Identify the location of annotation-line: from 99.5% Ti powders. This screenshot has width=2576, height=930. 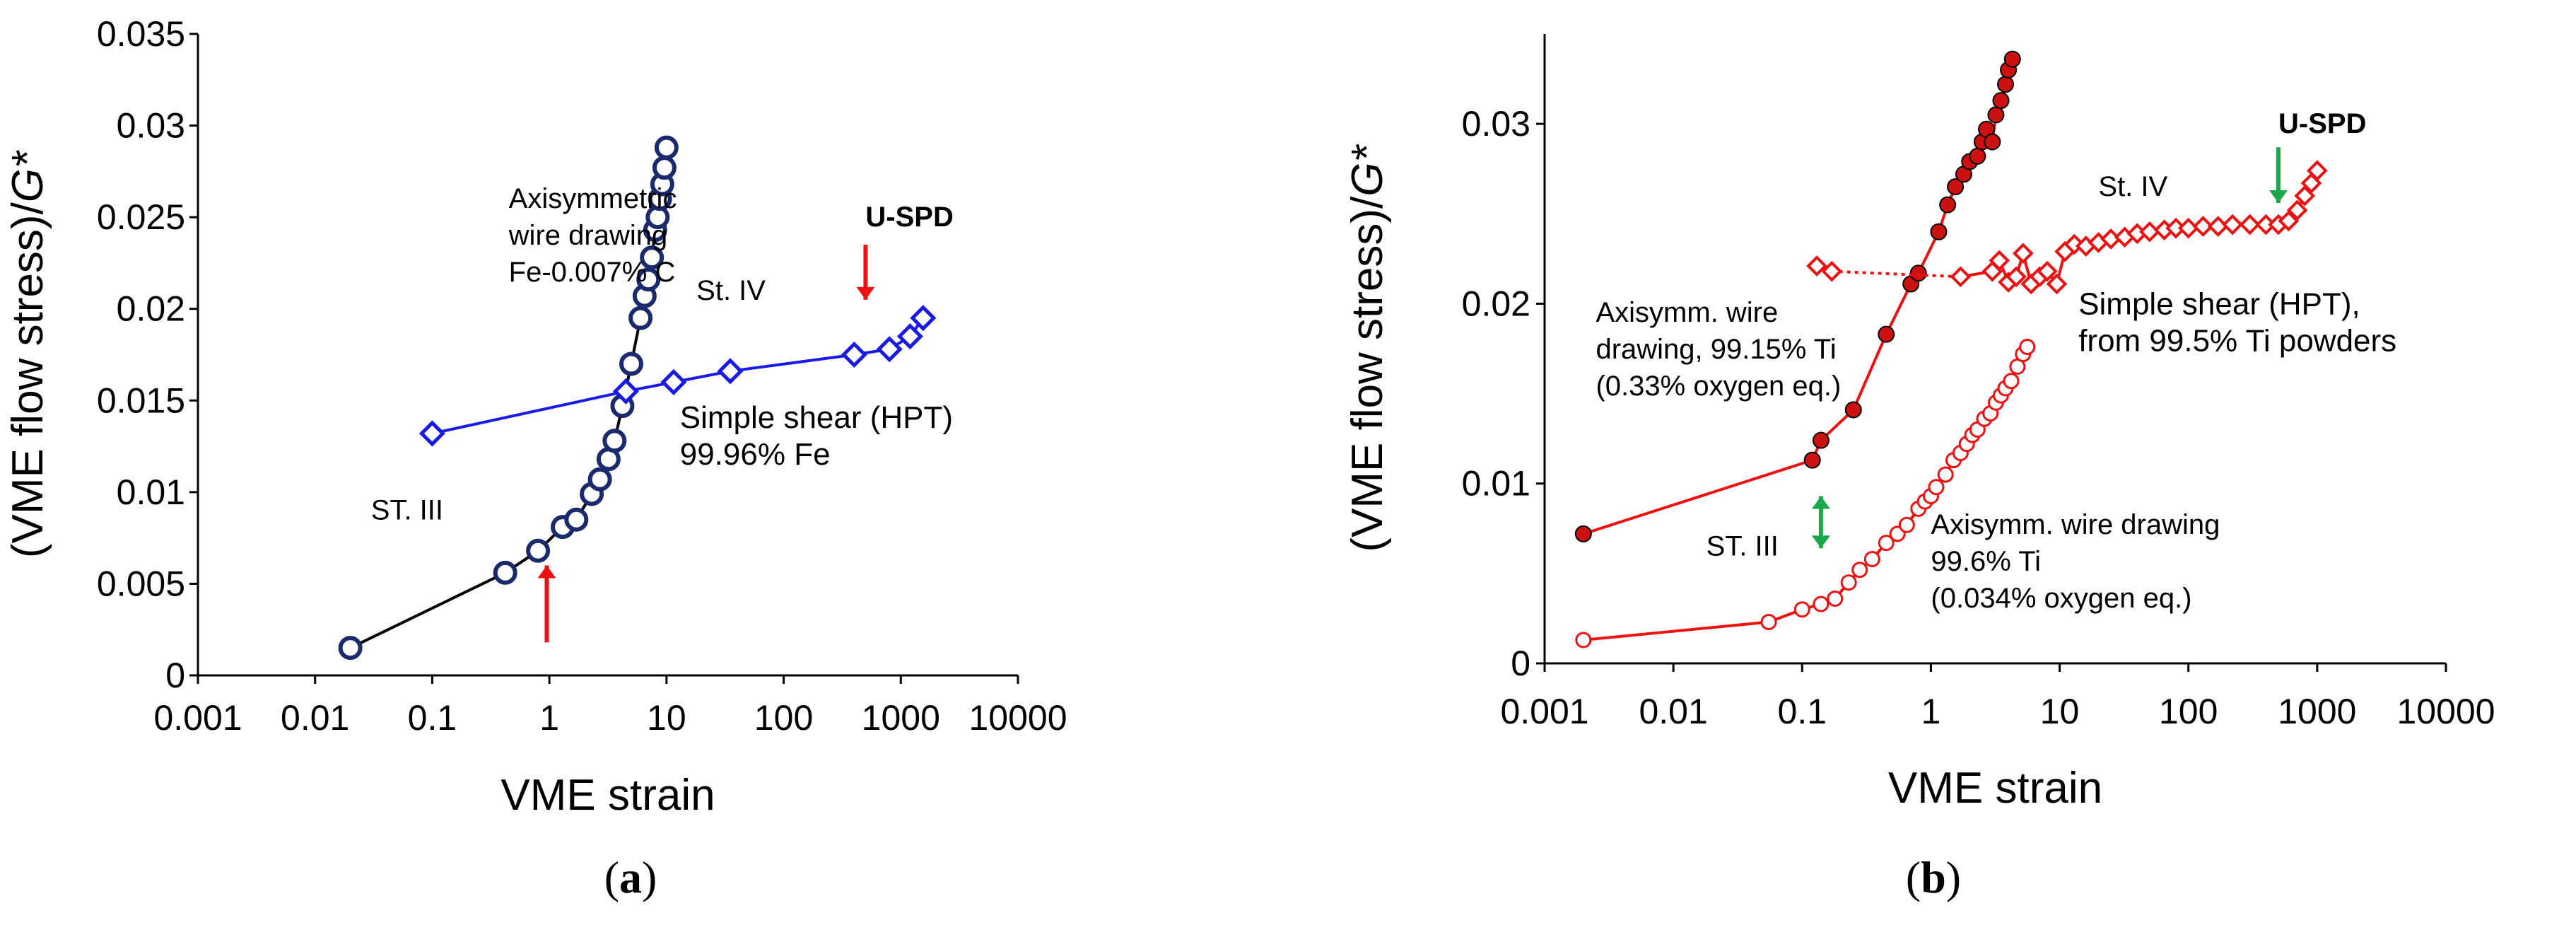
(2237, 341).